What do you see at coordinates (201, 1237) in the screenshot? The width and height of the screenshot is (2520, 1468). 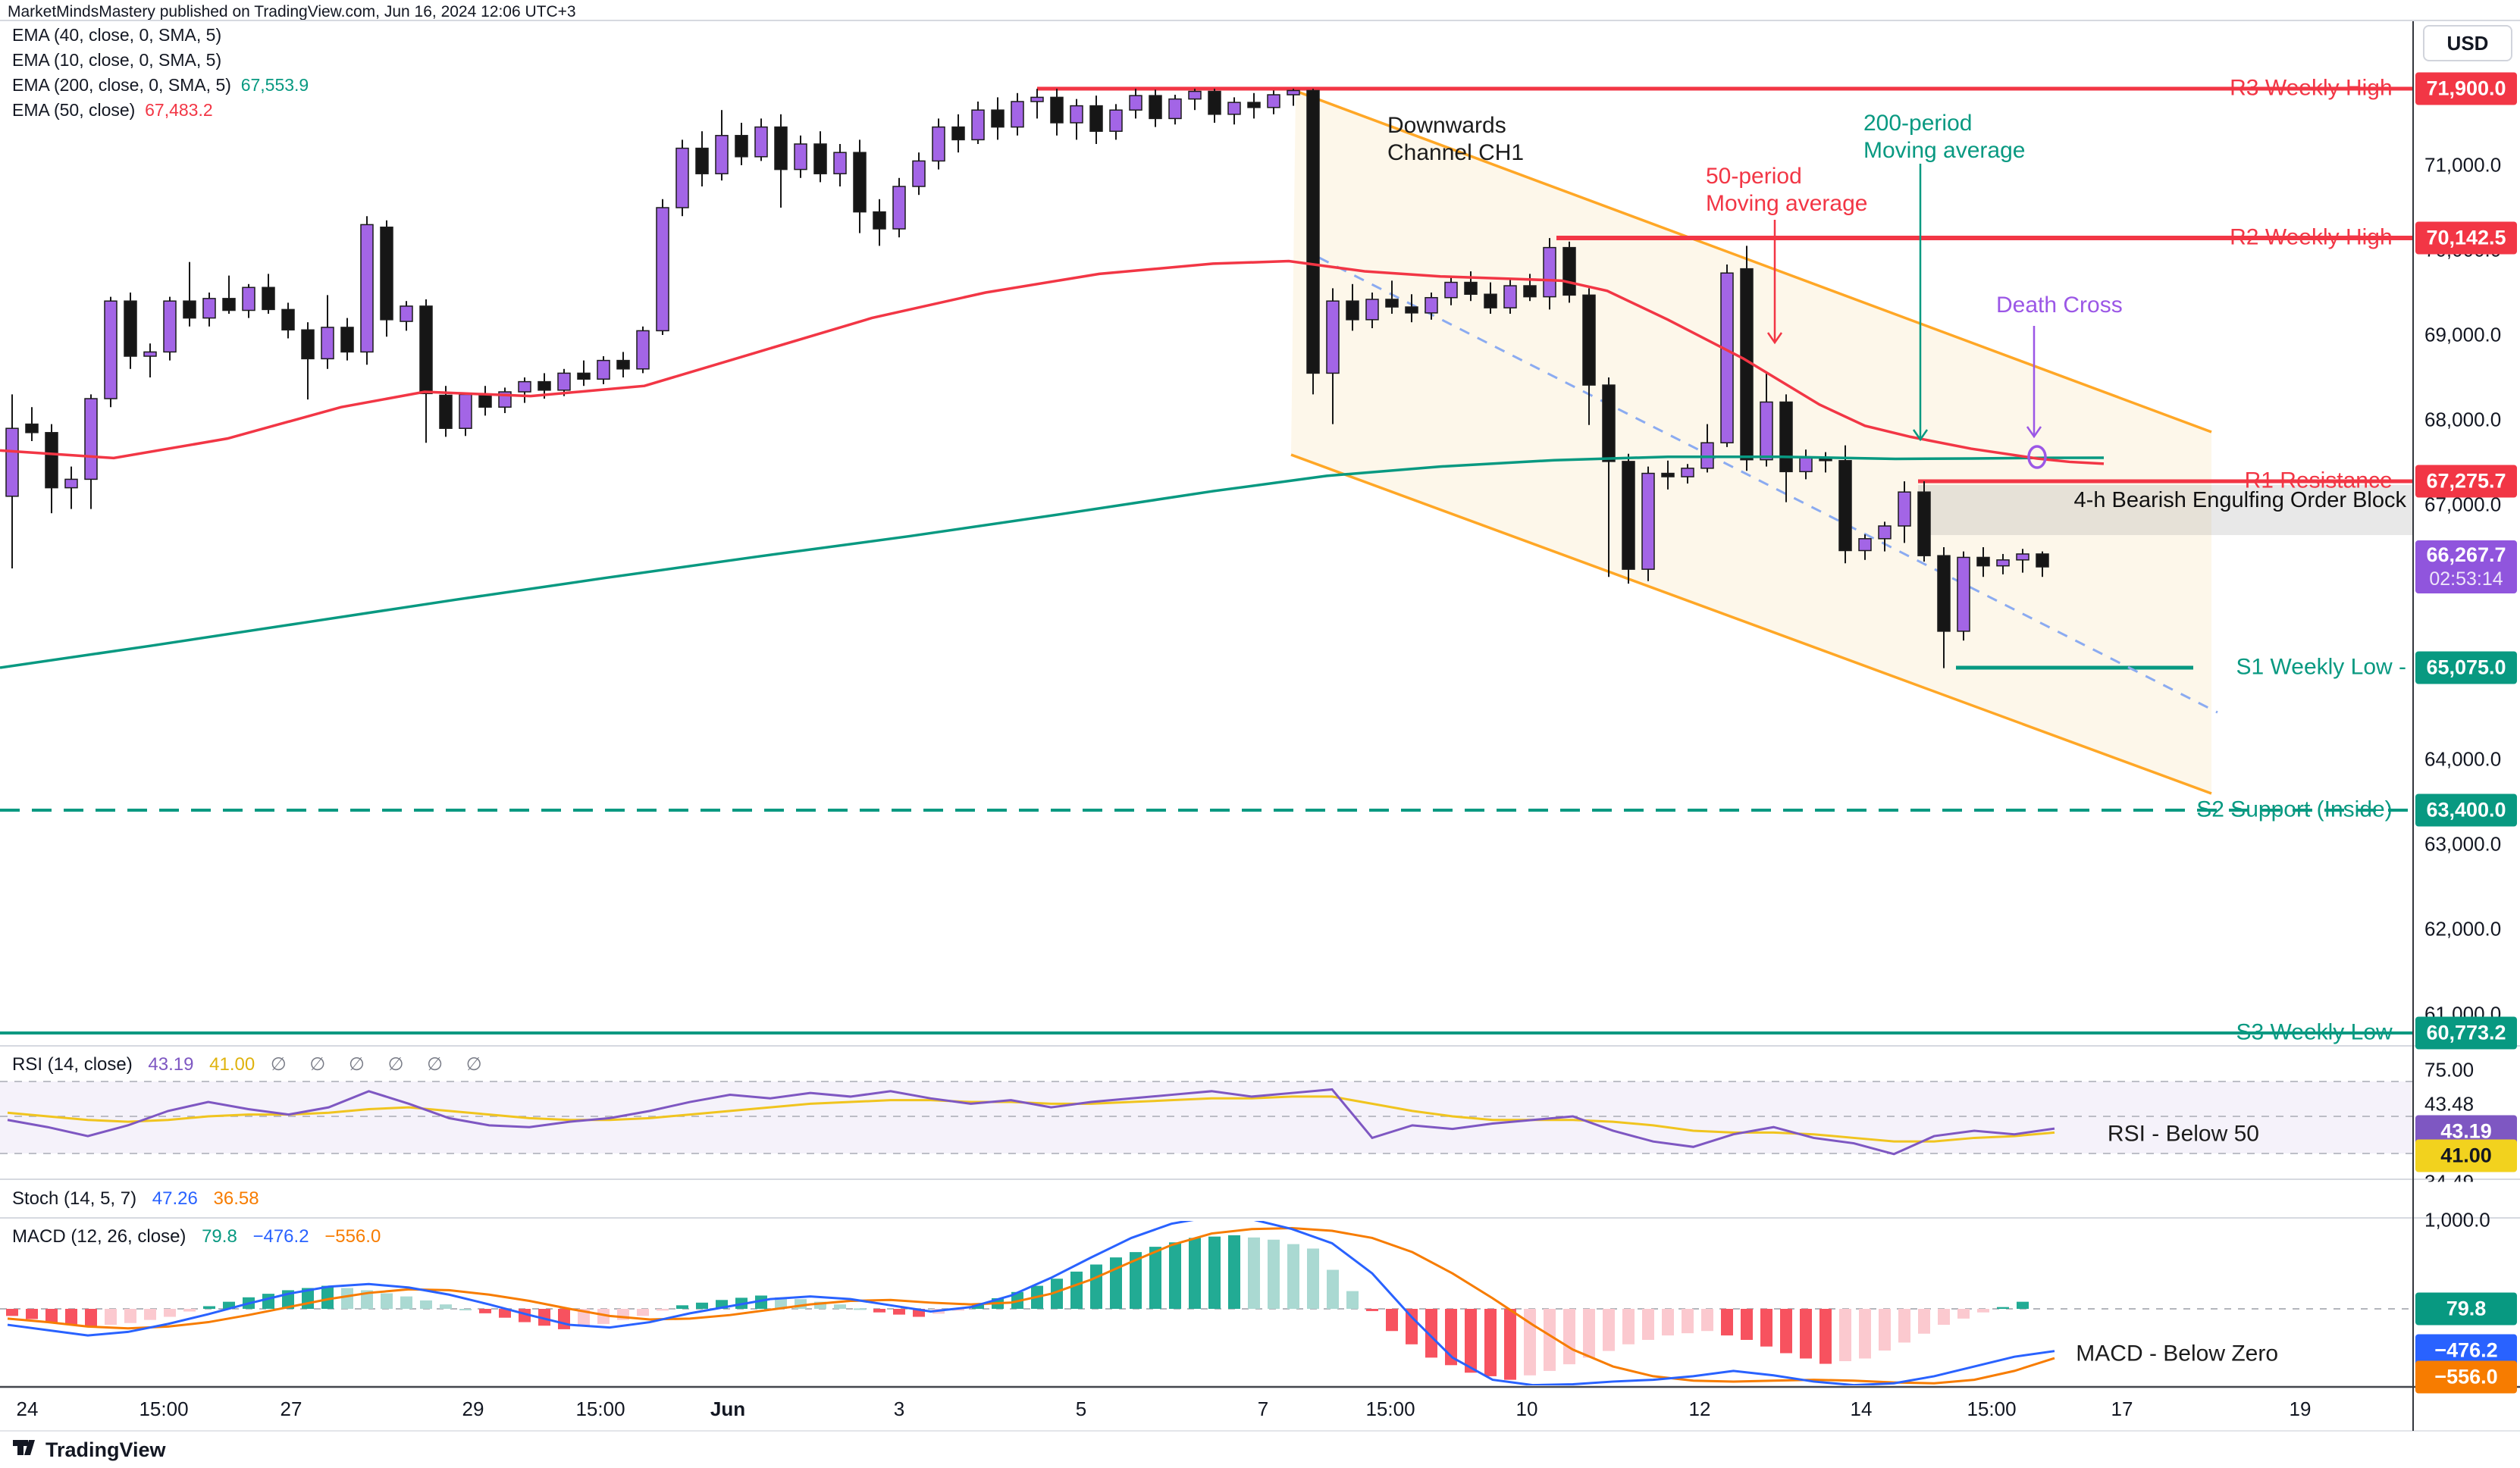 I see `macd-pane-legend: MACD (12, 26, close) 79.8 −476.2 −556.0` at bounding box center [201, 1237].